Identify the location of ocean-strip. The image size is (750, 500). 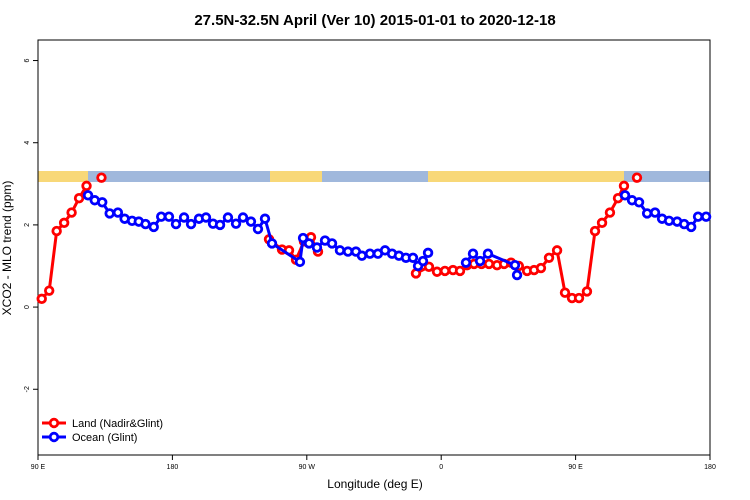
(374, 176).